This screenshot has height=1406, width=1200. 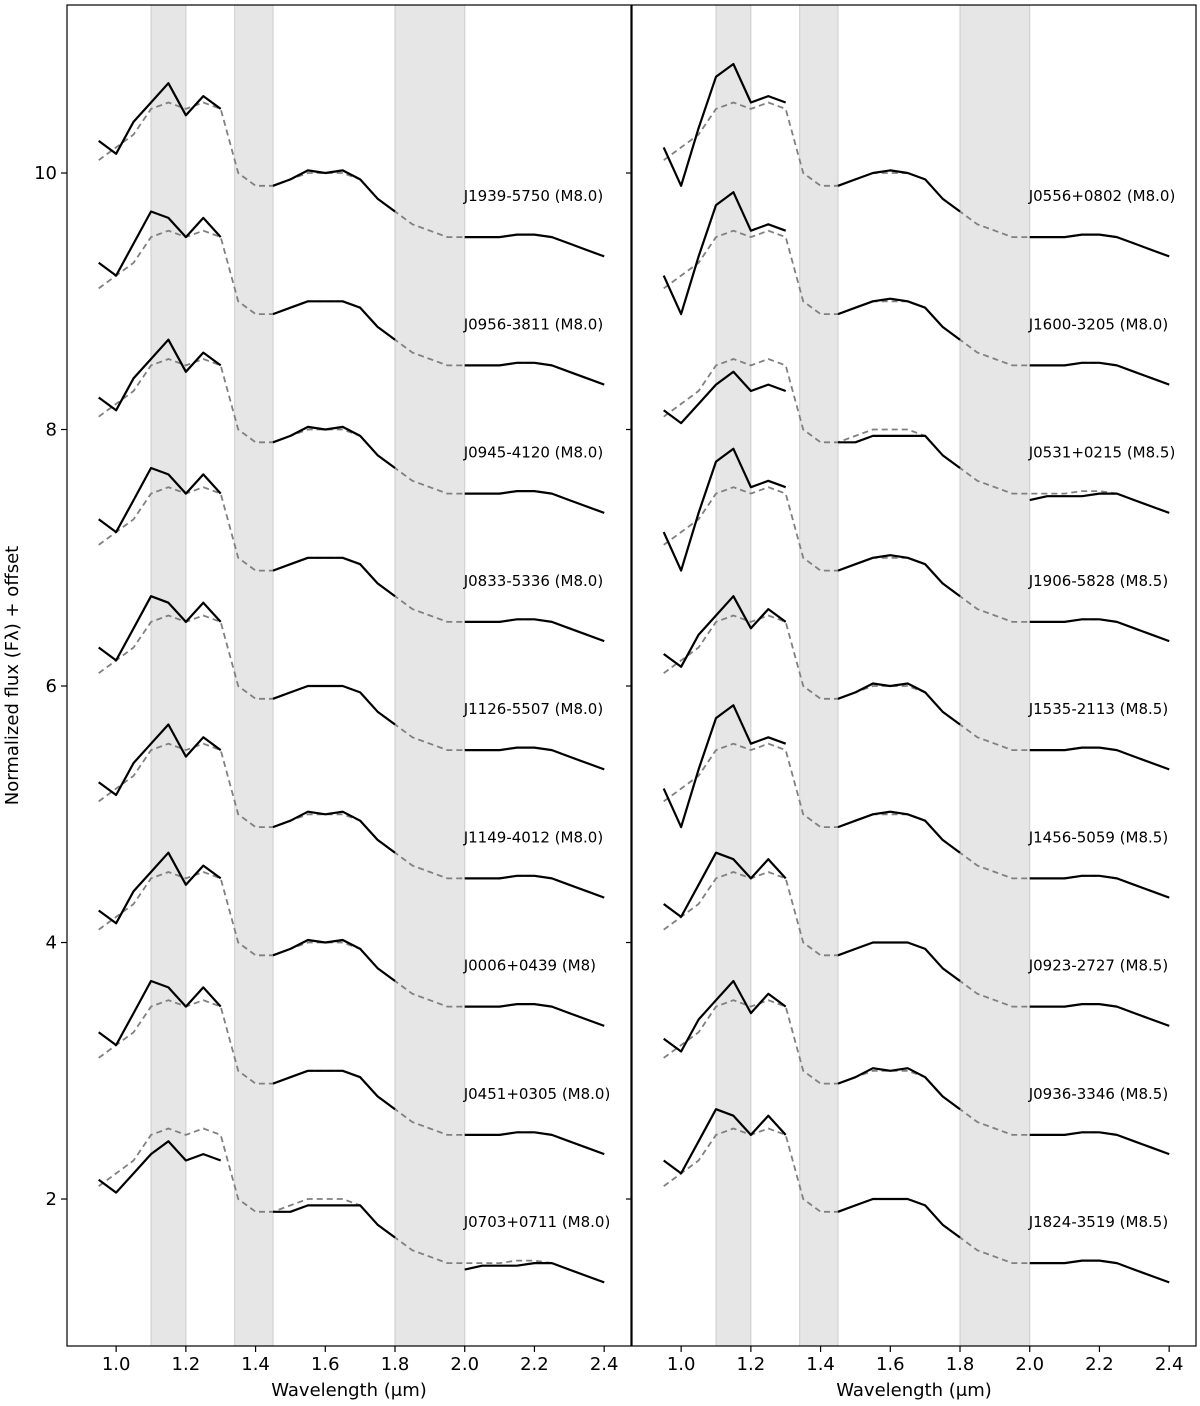 I want to click on spectrum-label: J1824-3519 (M8.5), so click(x=1098, y=1222).